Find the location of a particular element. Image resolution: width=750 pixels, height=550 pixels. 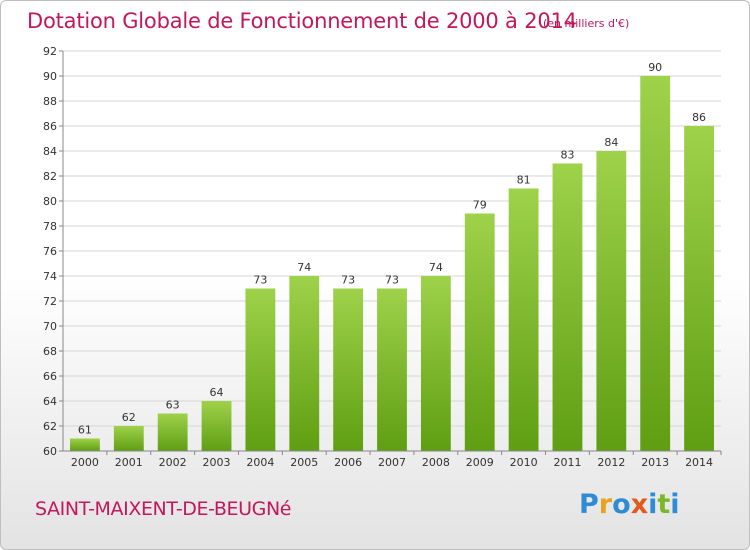

y-tick-label: 72 is located at coordinates (50, 301).